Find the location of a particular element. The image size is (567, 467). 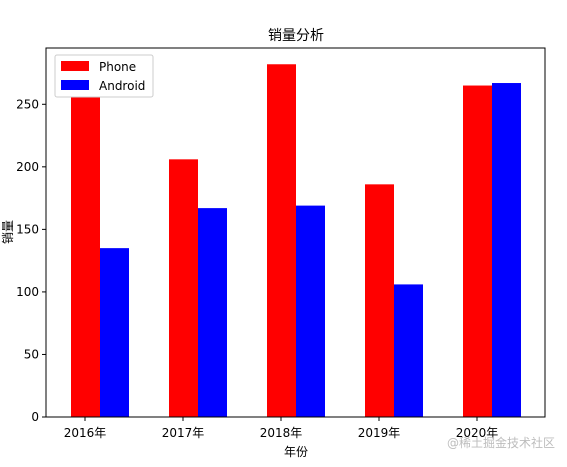

x-tick-label-1: 2017年 is located at coordinates (183, 433).